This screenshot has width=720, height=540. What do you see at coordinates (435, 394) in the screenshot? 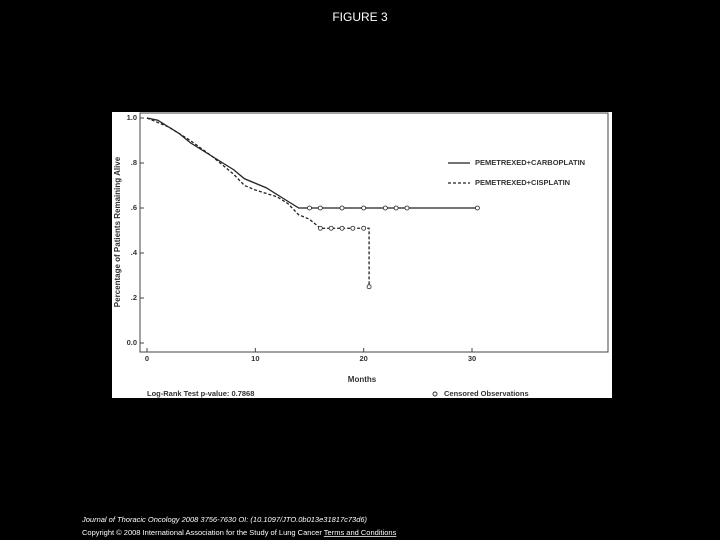
I see `censored-legend-symbol` at bounding box center [435, 394].